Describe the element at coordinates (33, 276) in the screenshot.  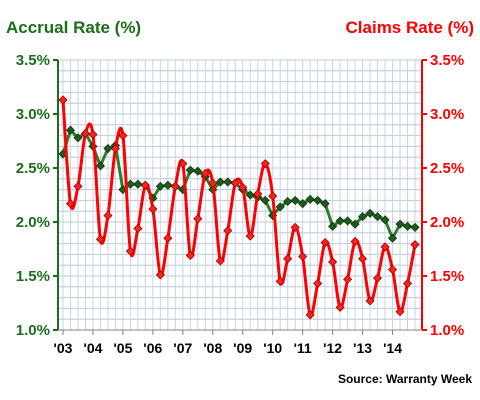
I see `left-tick-label: 1.5%` at that location.